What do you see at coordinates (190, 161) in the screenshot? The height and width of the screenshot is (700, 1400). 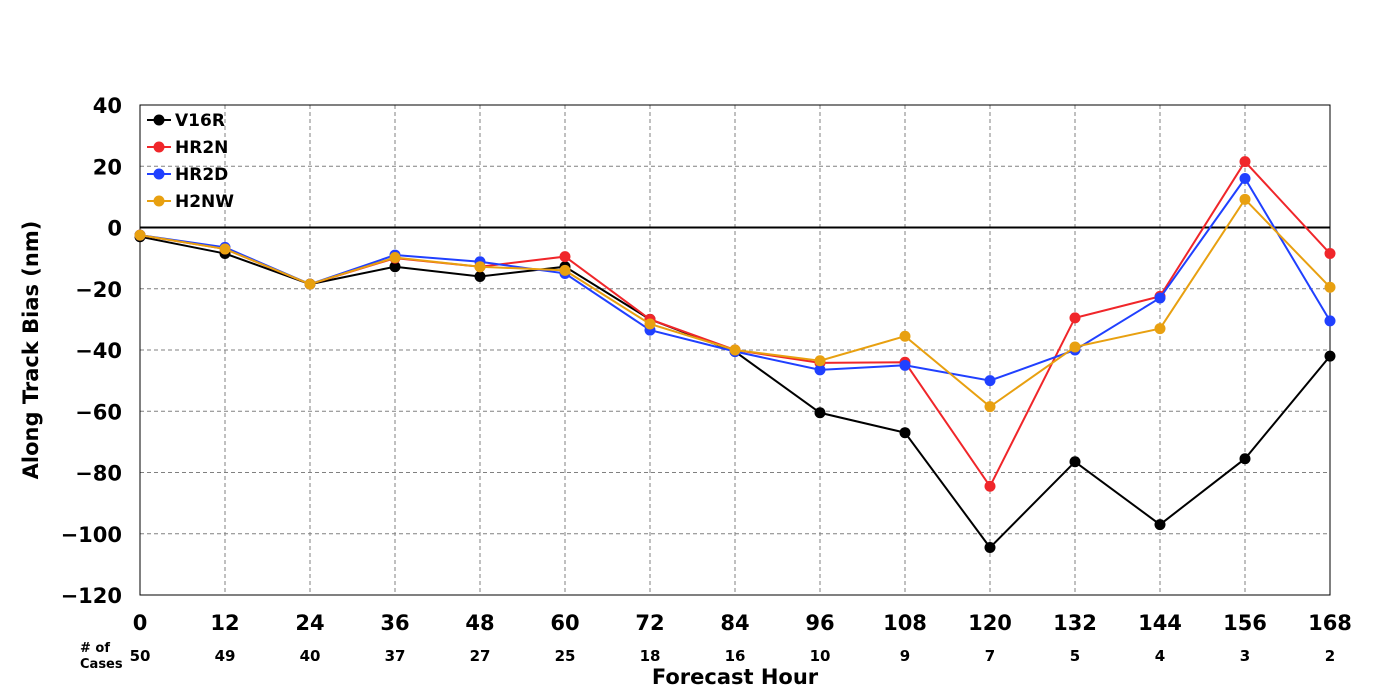 I see `legend: V16R HR2N HR2D H2NW` at bounding box center [190, 161].